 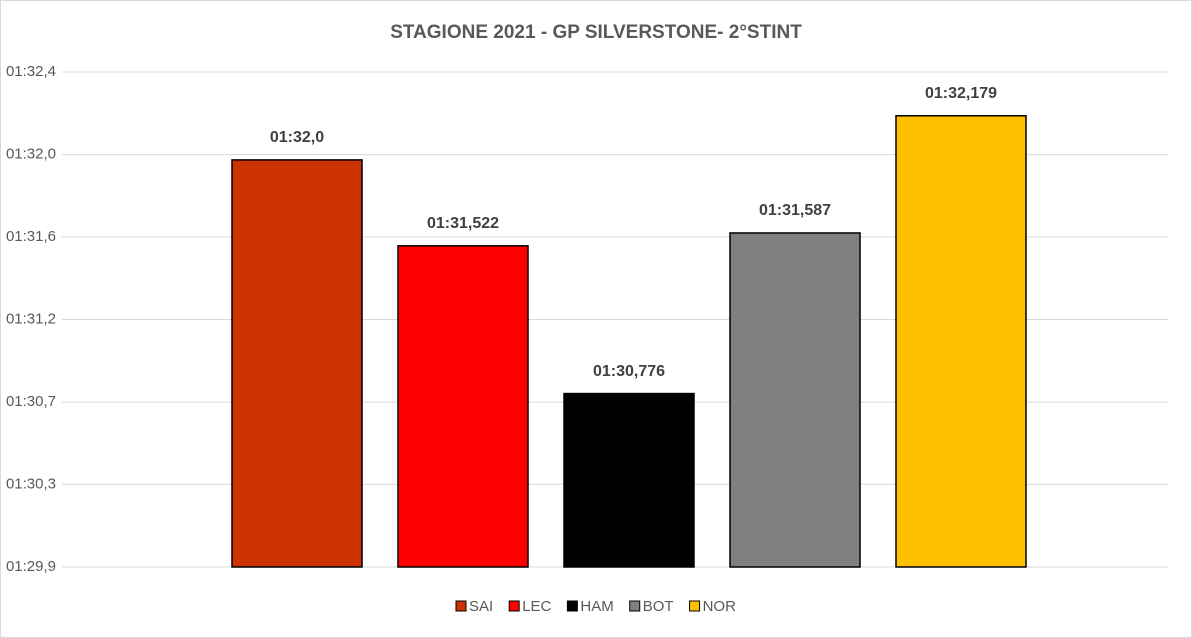 I want to click on y-tick-label: 01:29,9, so click(x=31, y=566).